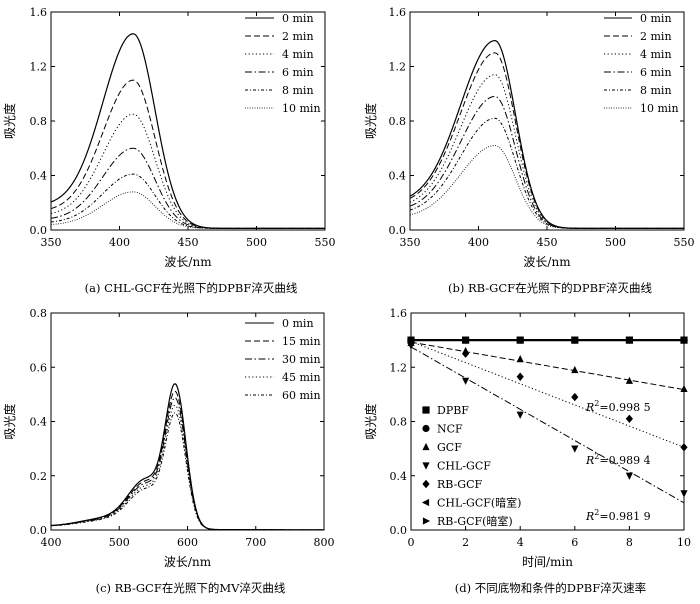 The image size is (700, 604). What do you see at coordinates (465, 542) in the screenshot?
I see `x-tick-label: 2` at bounding box center [465, 542].